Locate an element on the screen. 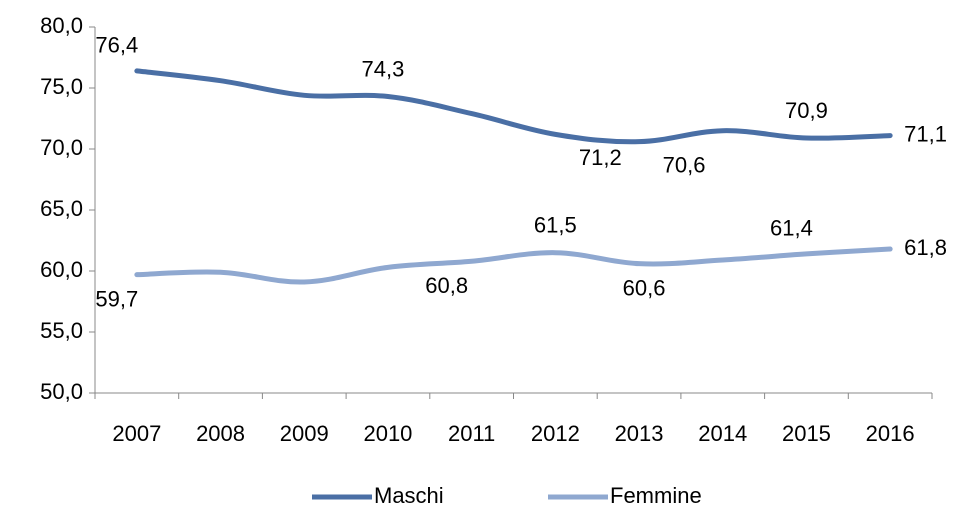 The height and width of the screenshot is (511, 955). x-tick-label: 2010 is located at coordinates (387, 433).